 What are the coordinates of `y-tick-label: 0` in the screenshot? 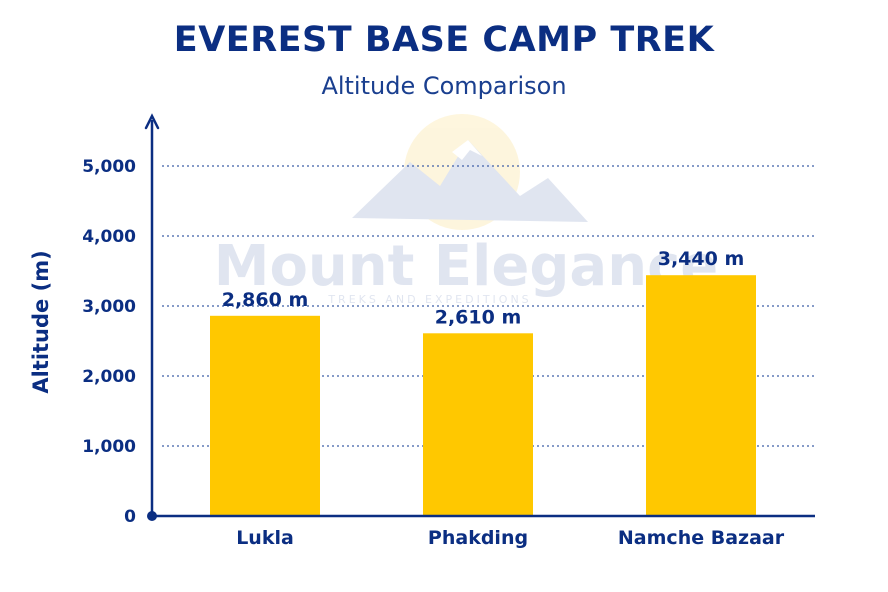 It's located at (130, 517).